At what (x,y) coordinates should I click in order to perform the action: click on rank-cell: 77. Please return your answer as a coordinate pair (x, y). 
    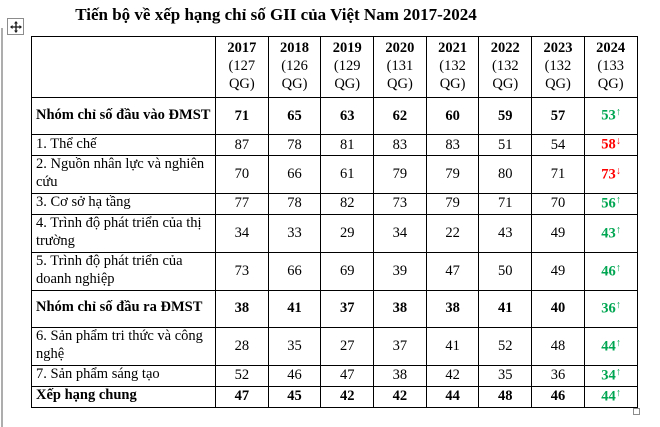
    Looking at the image, I should click on (242, 203).